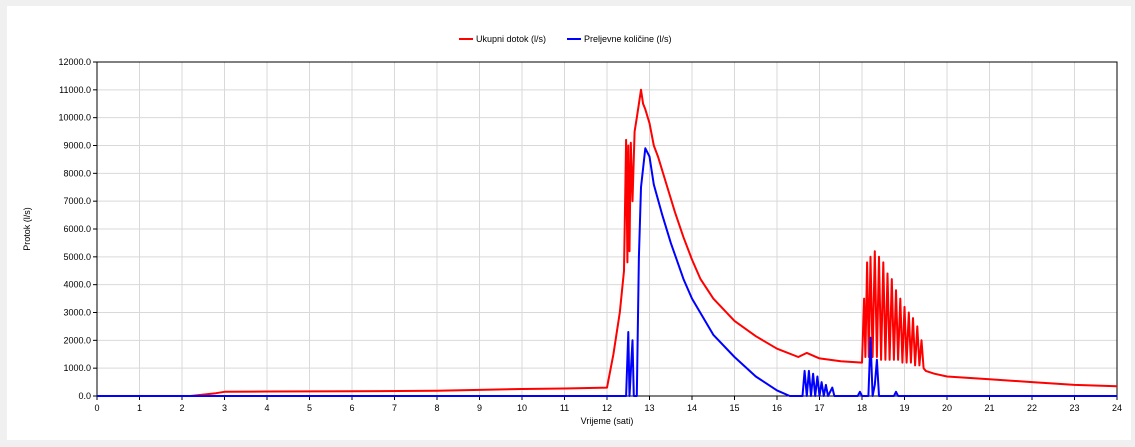 The width and height of the screenshot is (1135, 447). I want to click on x-tick-label: 23, so click(1074, 408).